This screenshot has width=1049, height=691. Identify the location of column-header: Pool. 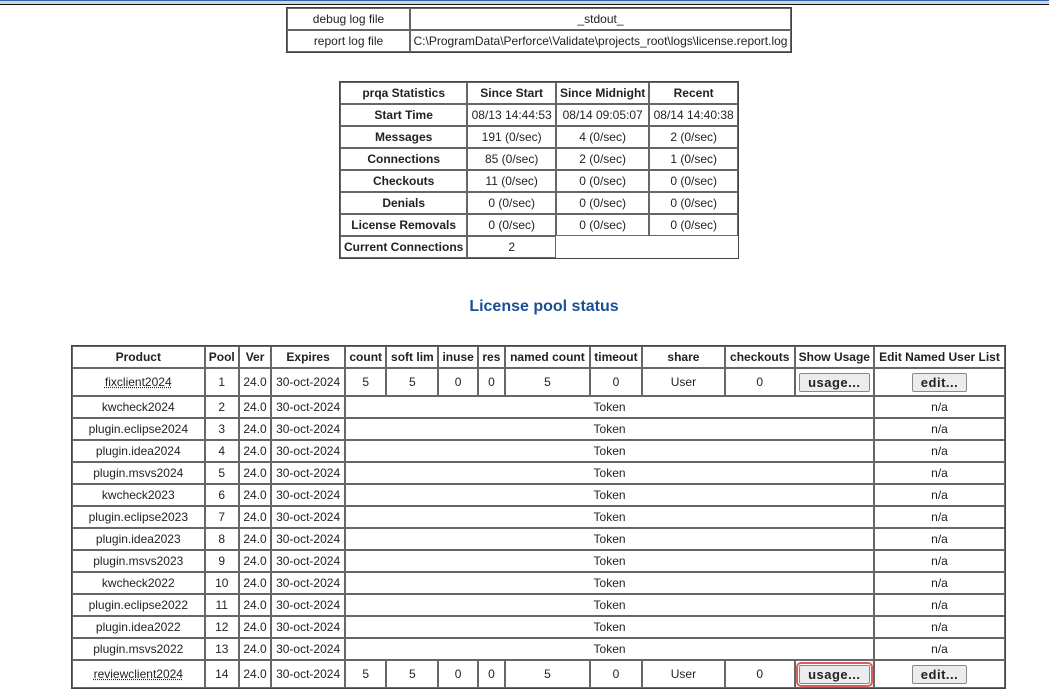
(221, 357).